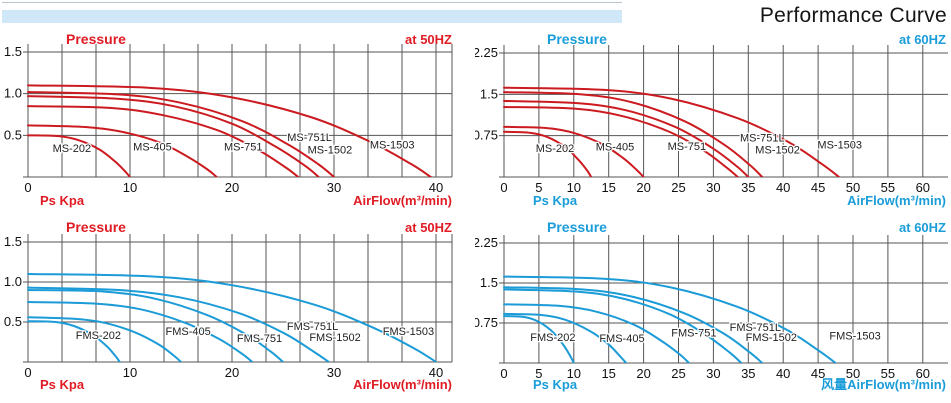  Describe the element at coordinates (883, 384) in the screenshot. I see `x-axis-unit-label: 风量AirFlow(m³/min)` at that location.